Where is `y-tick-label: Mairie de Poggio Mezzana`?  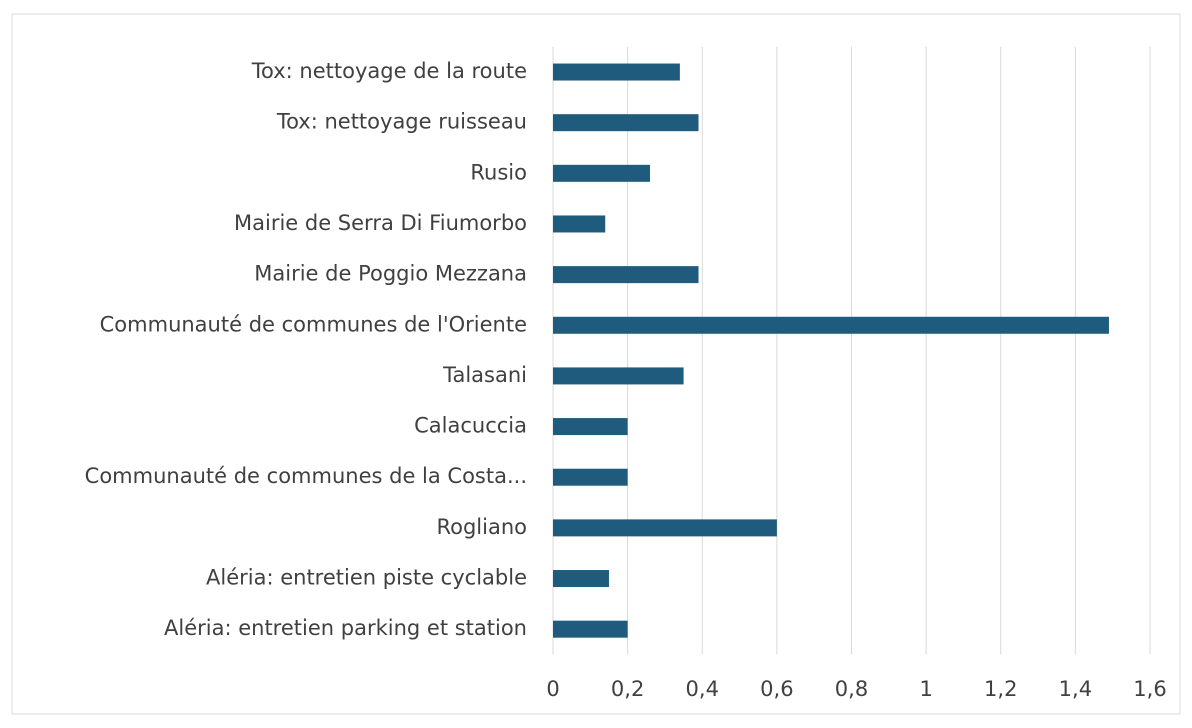 y-tick-label: Mairie de Poggio Mezzana is located at coordinates (390, 274).